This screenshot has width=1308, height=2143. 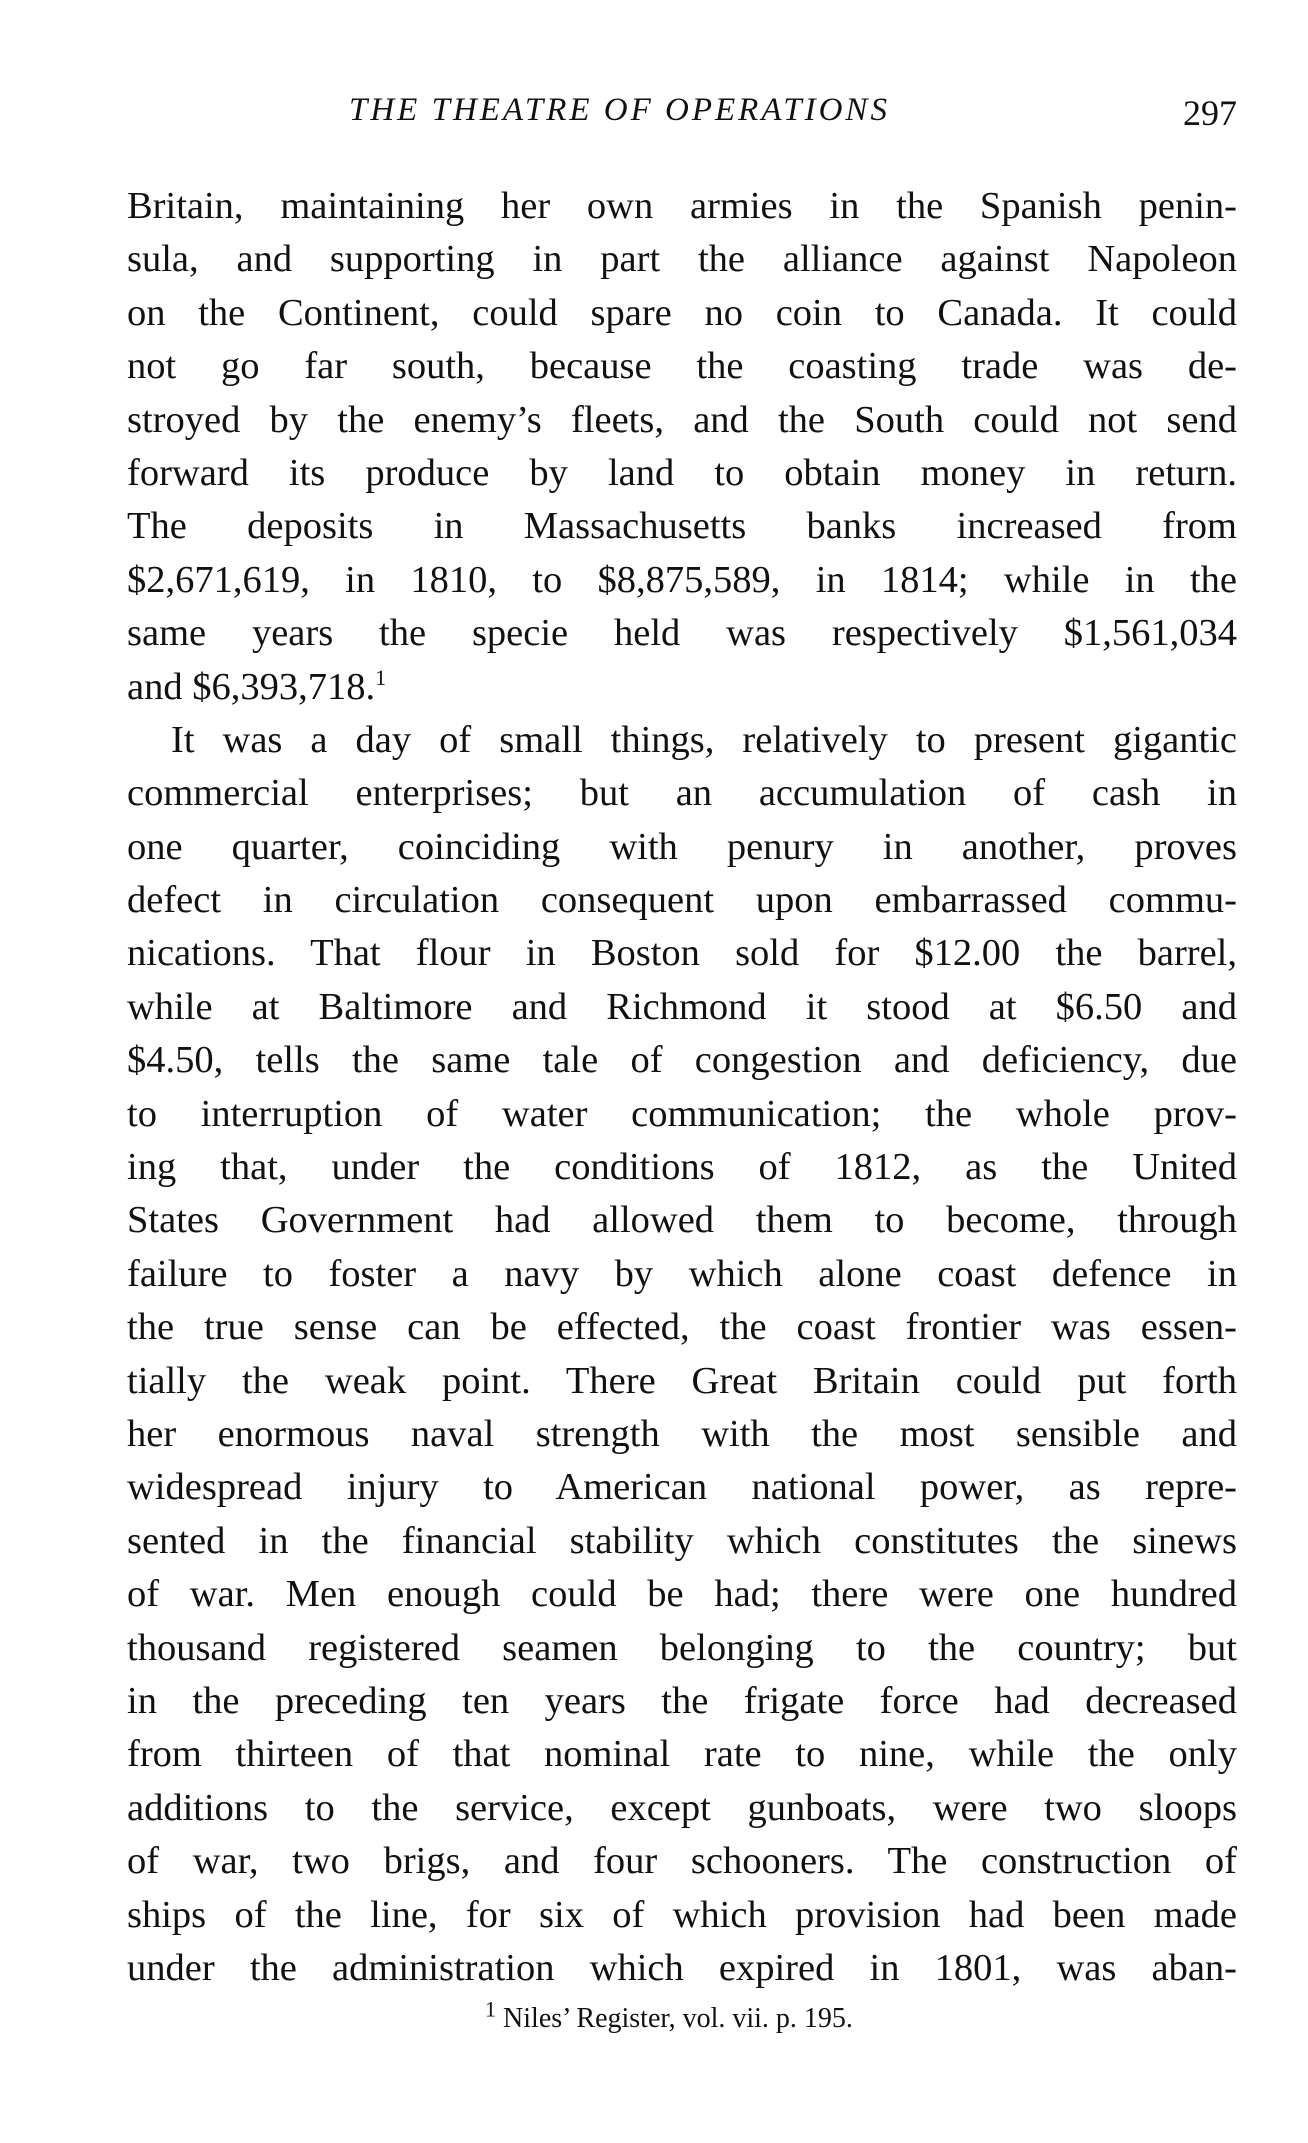 I want to click on footnote-text: Niles’ Register, vol. vii. p. 195., so click(x=674, y=2018).